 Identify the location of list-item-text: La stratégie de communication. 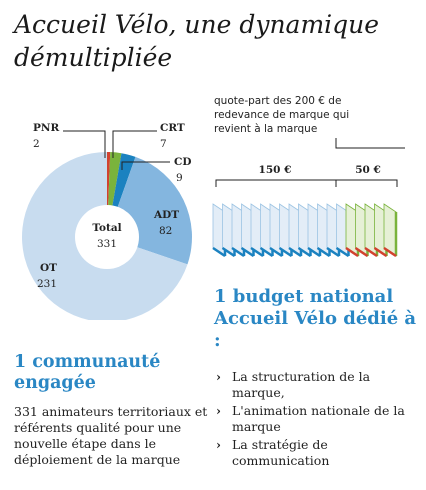
(281, 452).